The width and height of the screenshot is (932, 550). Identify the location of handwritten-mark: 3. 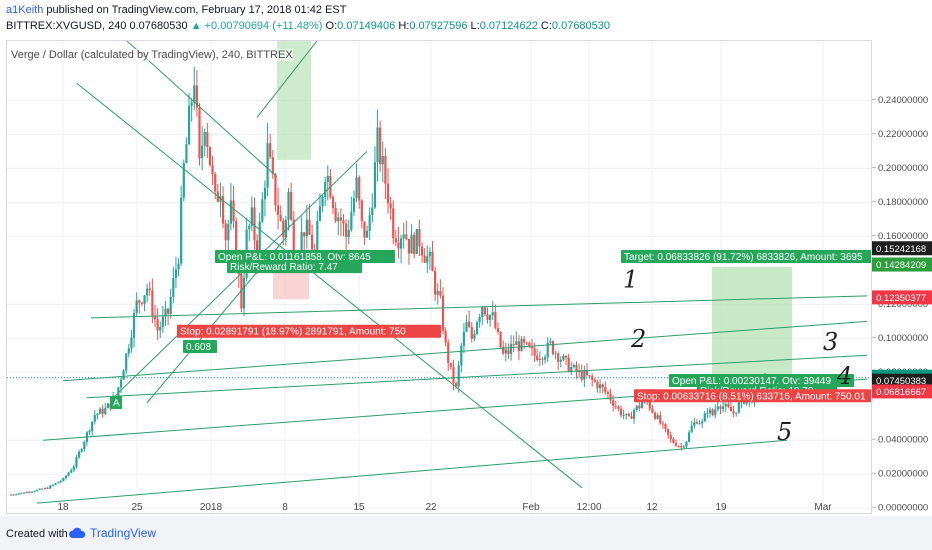
(830, 342).